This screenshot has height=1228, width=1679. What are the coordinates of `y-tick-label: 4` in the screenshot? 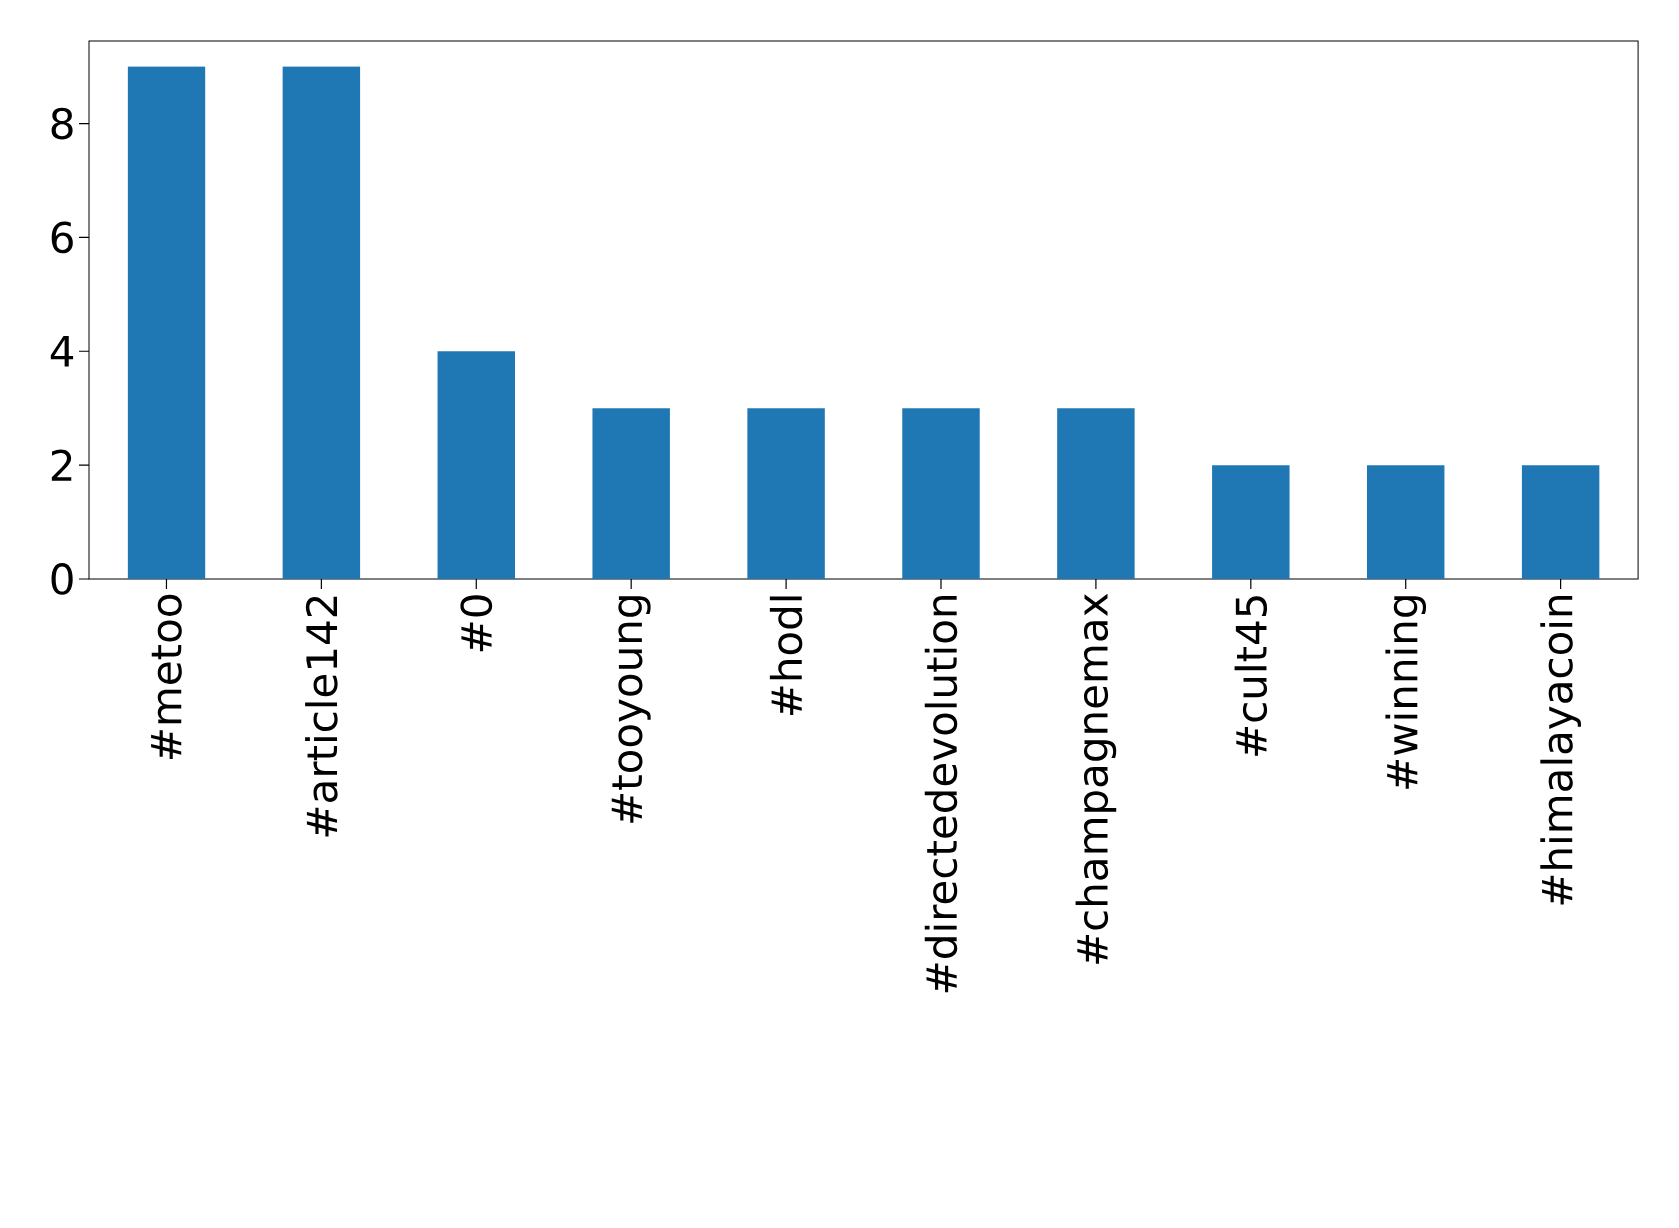 It's located at (62, 351).